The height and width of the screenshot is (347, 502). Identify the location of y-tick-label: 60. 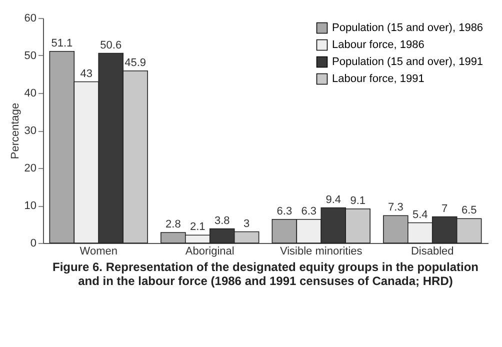
(30, 18).